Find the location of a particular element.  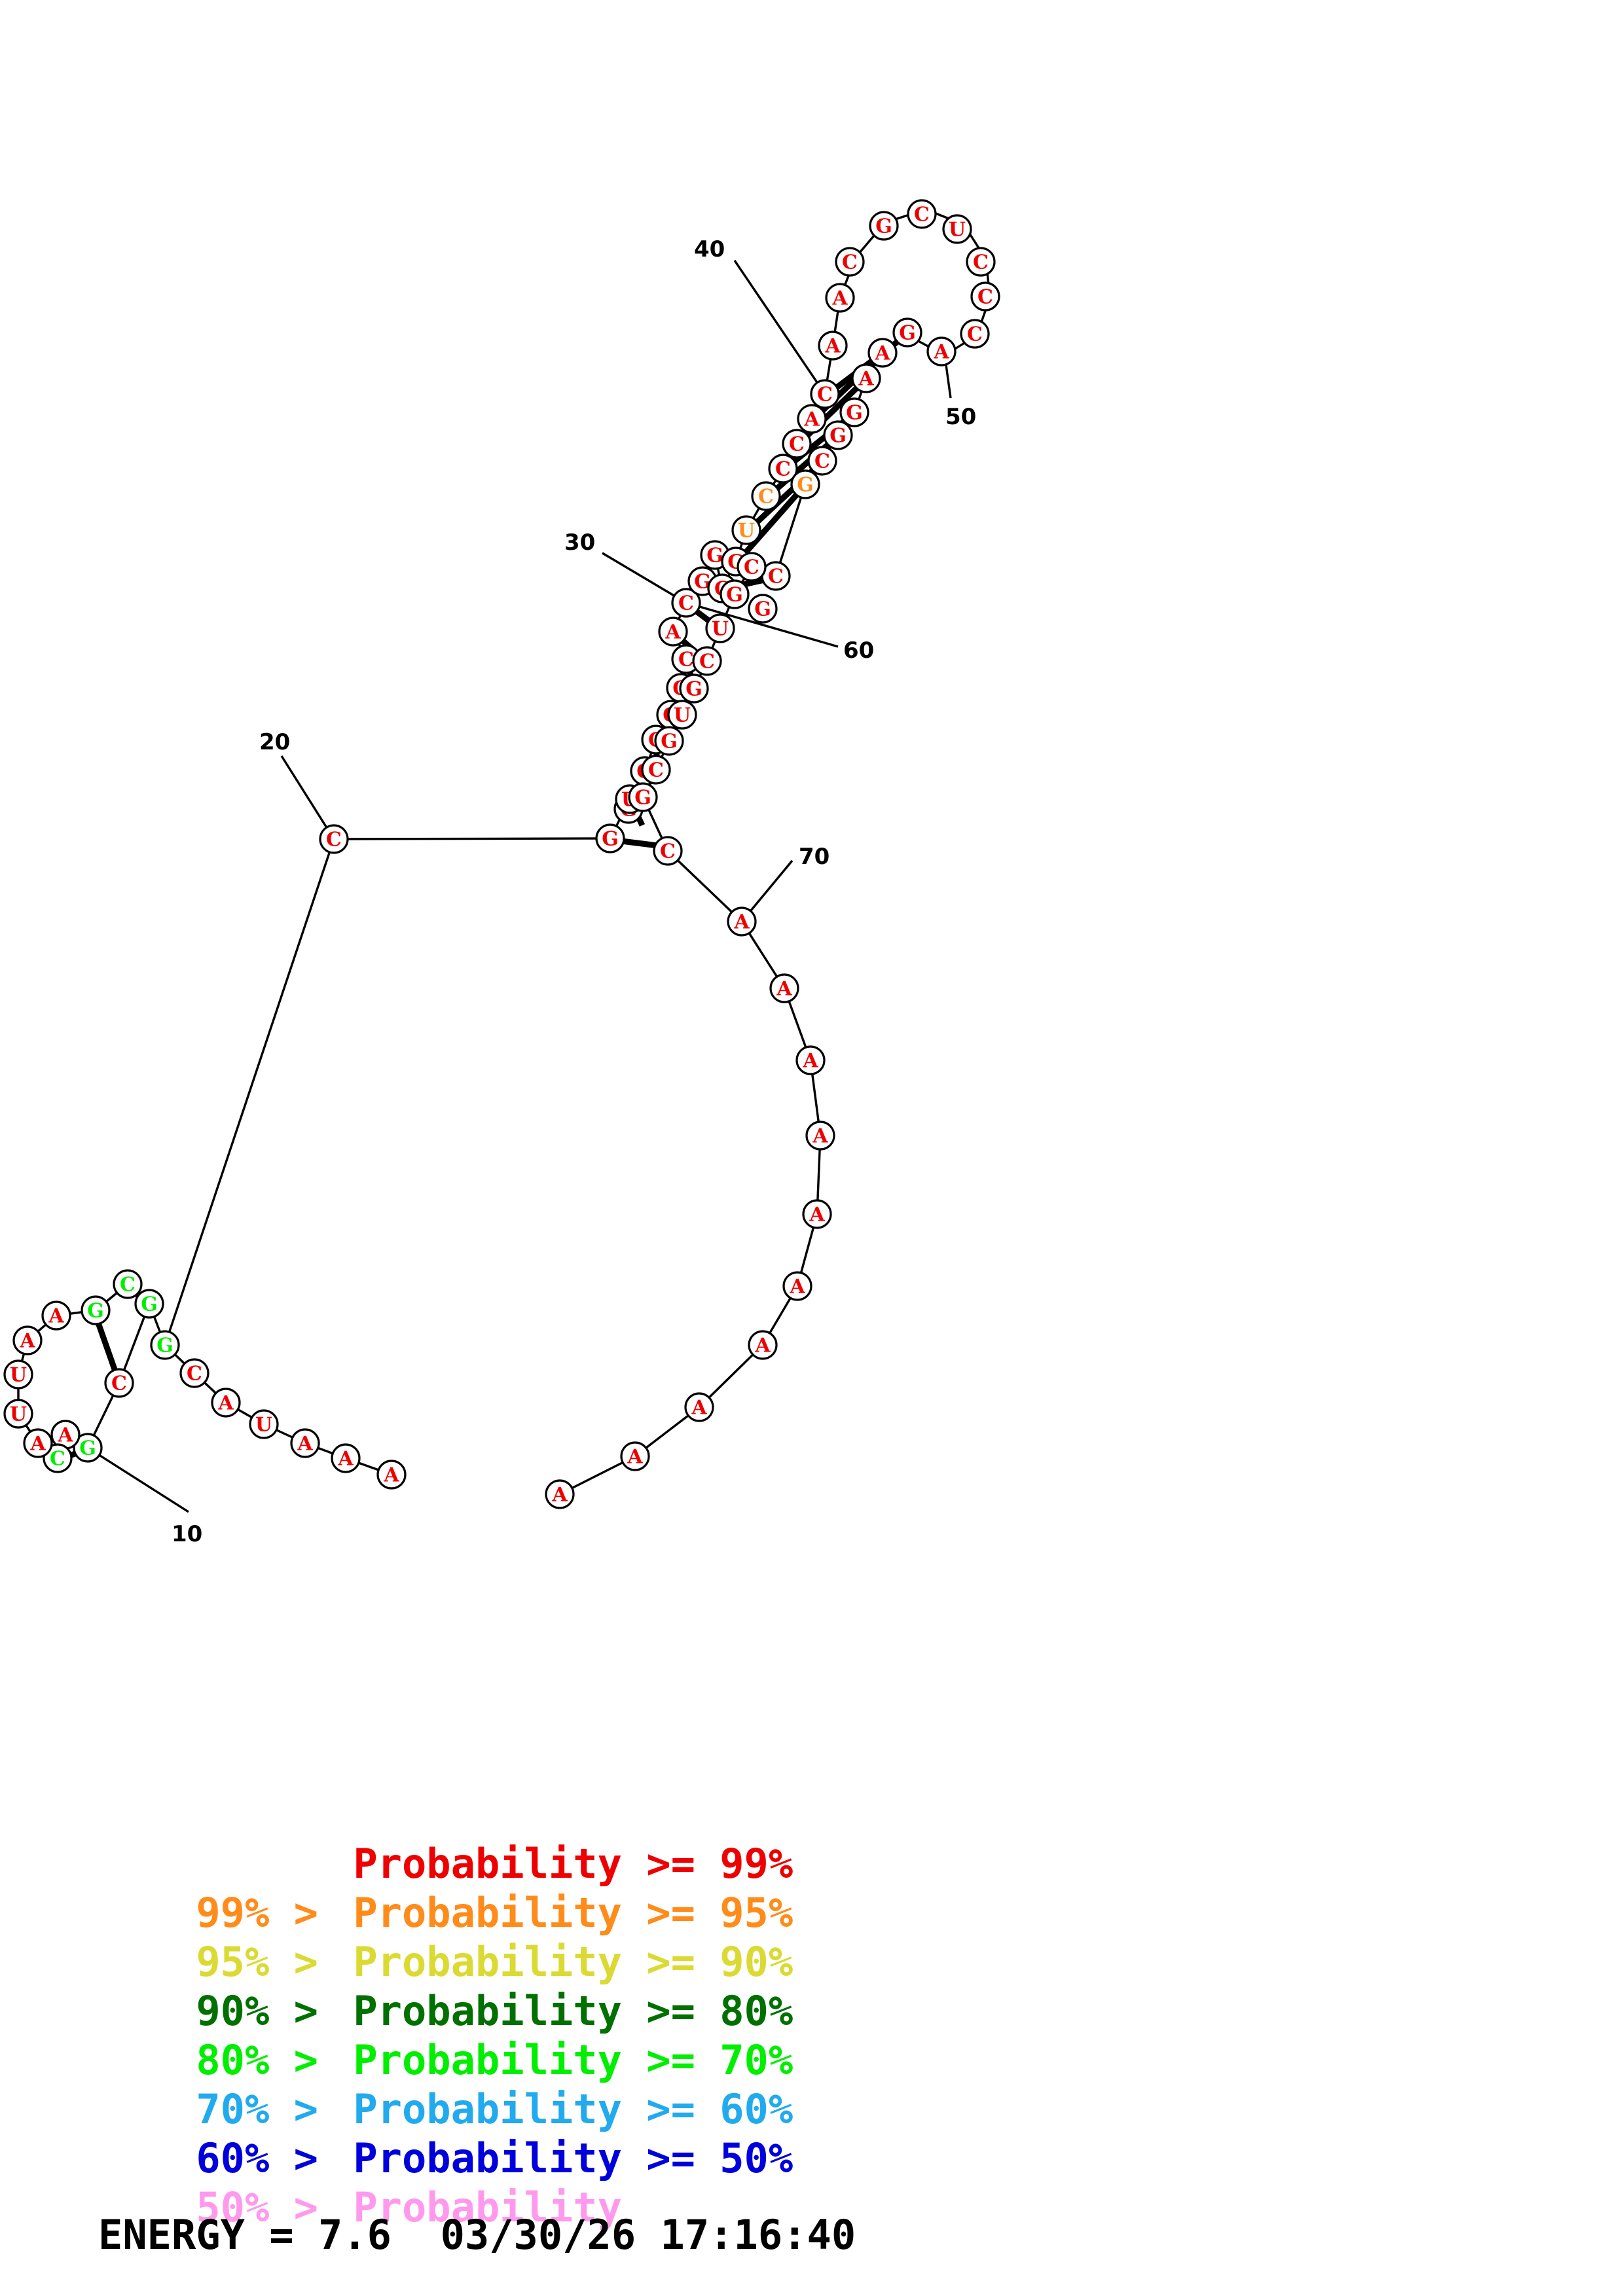

nucleotide-60: C is located at coordinates (752, 567).